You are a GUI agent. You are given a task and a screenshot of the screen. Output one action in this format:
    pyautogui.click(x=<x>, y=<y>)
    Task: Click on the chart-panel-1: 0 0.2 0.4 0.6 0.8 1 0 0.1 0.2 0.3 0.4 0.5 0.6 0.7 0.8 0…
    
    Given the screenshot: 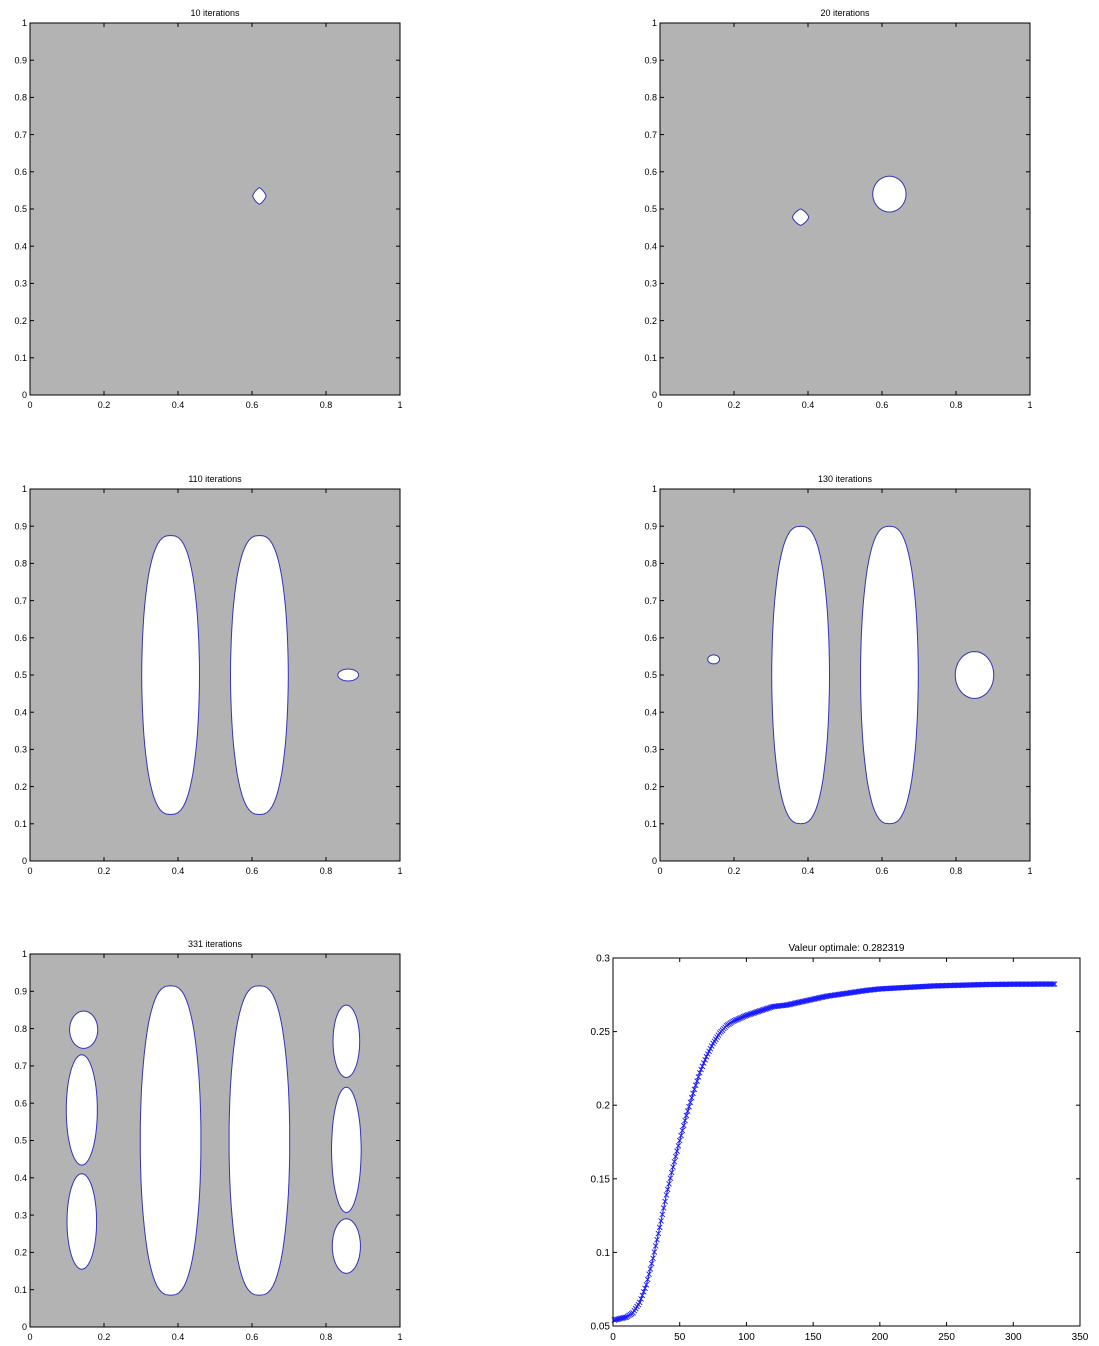 What is the action you would take?
    pyautogui.click(x=208, y=209)
    